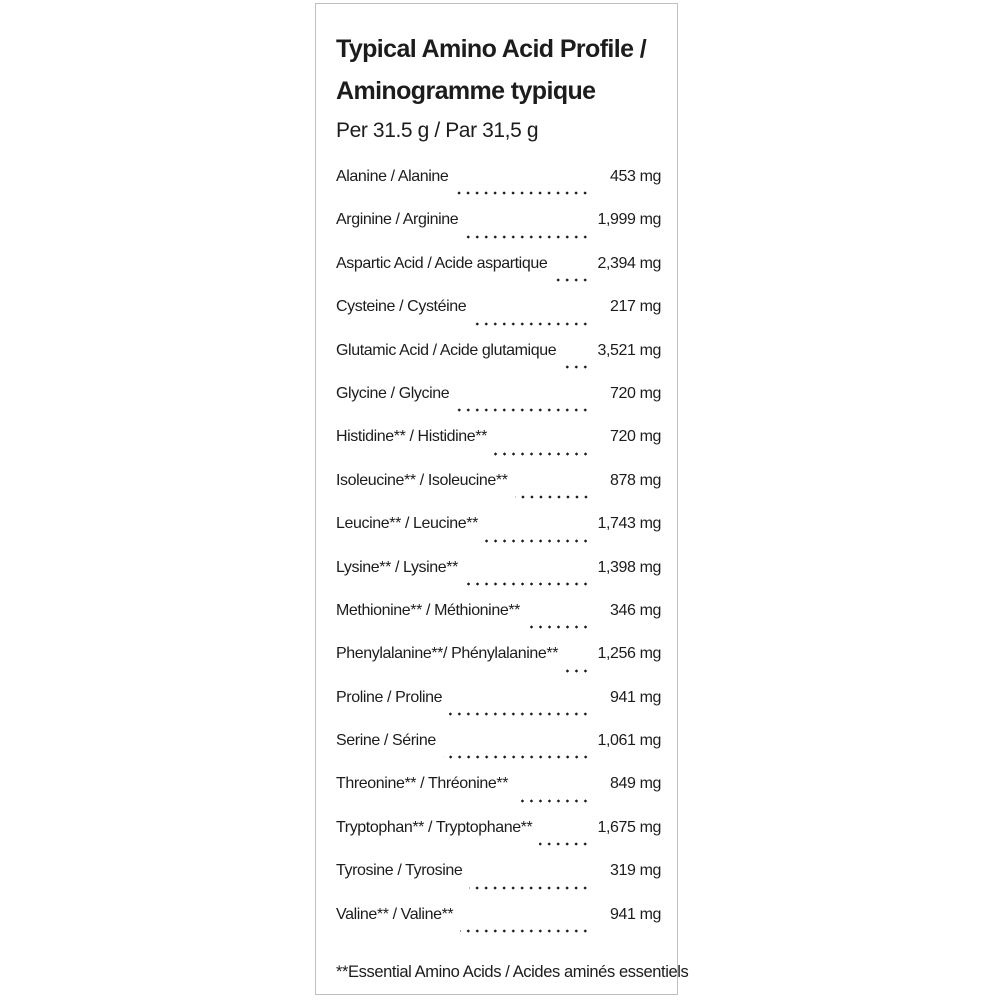 The width and height of the screenshot is (1000, 1000). I want to click on amino-acid-value: 849 mg, so click(635, 784).